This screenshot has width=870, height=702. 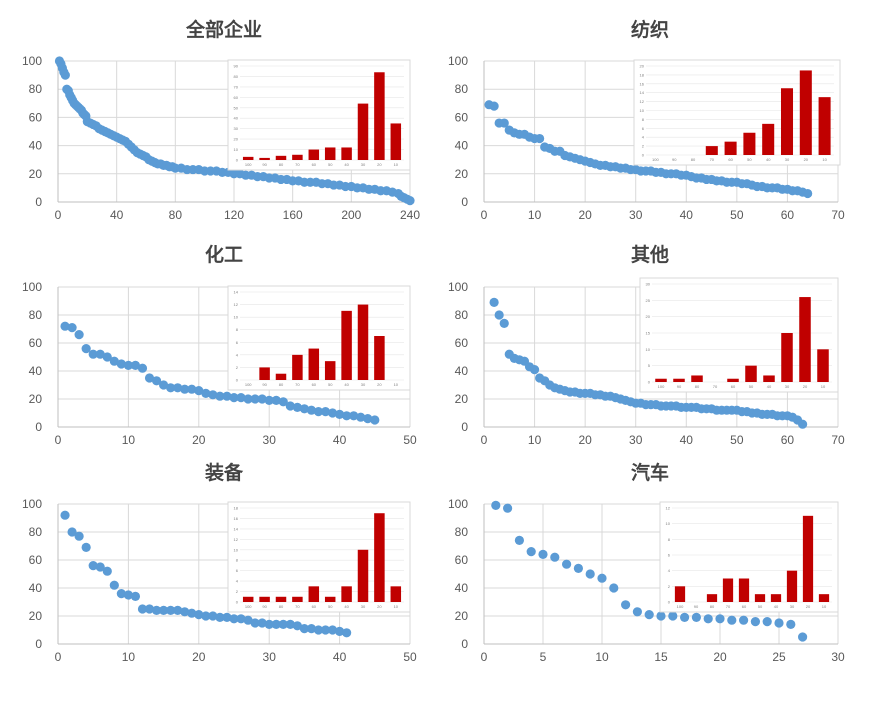 I want to click on inset-y-tick-label: 18, so click(x=236, y=508).